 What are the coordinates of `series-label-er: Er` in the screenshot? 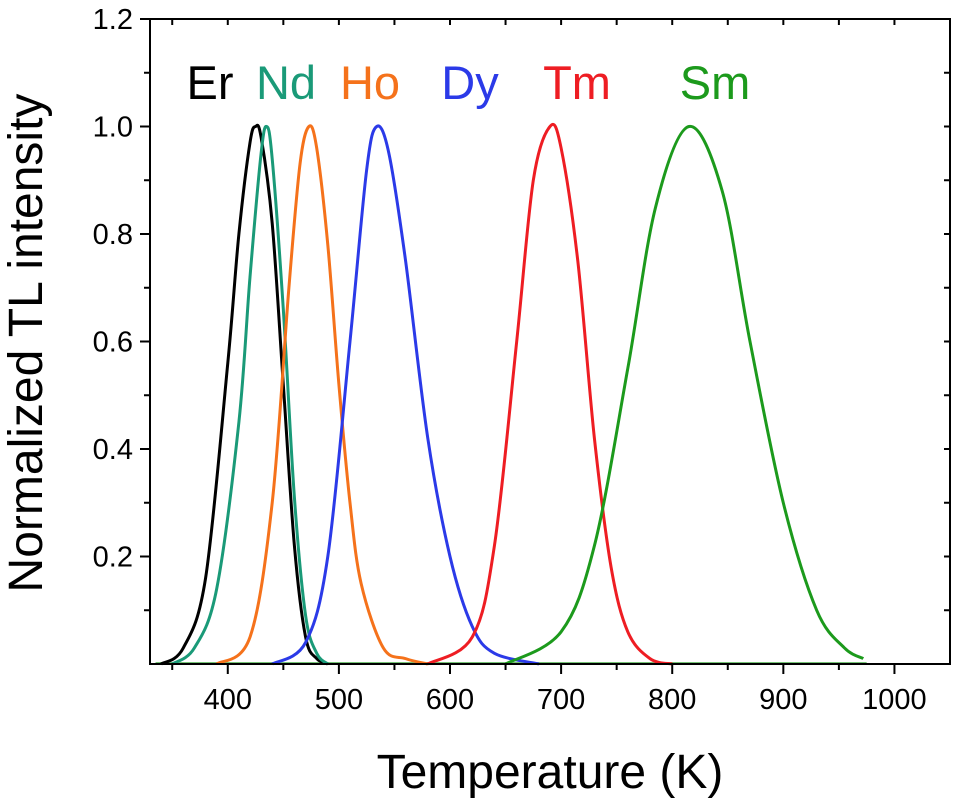 It's located at (210, 82).